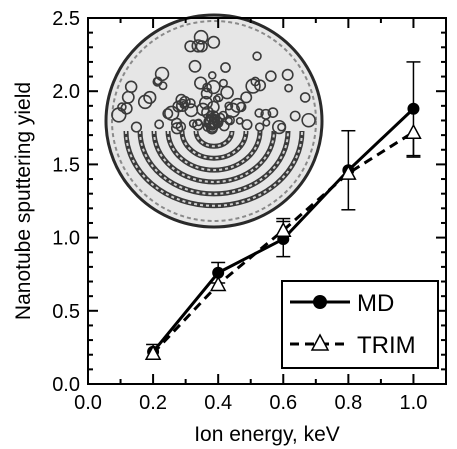 The width and height of the screenshot is (457, 449). What do you see at coordinates (386, 345) in the screenshot?
I see `legend-trim-label: TRIM` at bounding box center [386, 345].